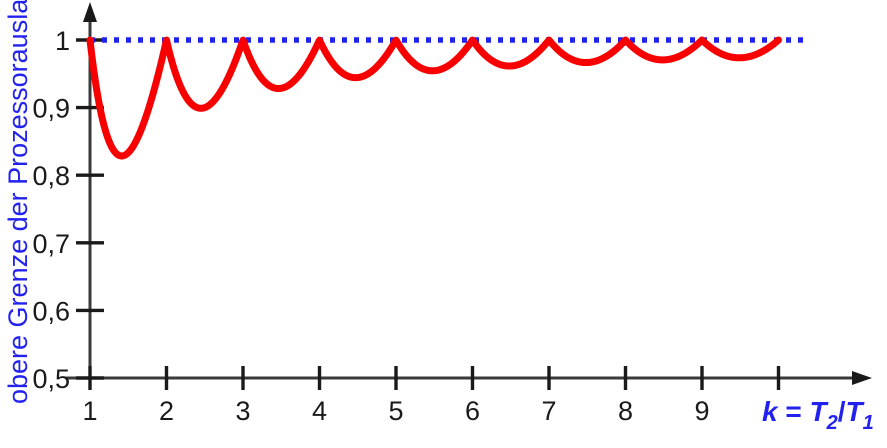  Describe the element at coordinates (166, 411) in the screenshot. I see `x-tick-label-2: 2` at that location.